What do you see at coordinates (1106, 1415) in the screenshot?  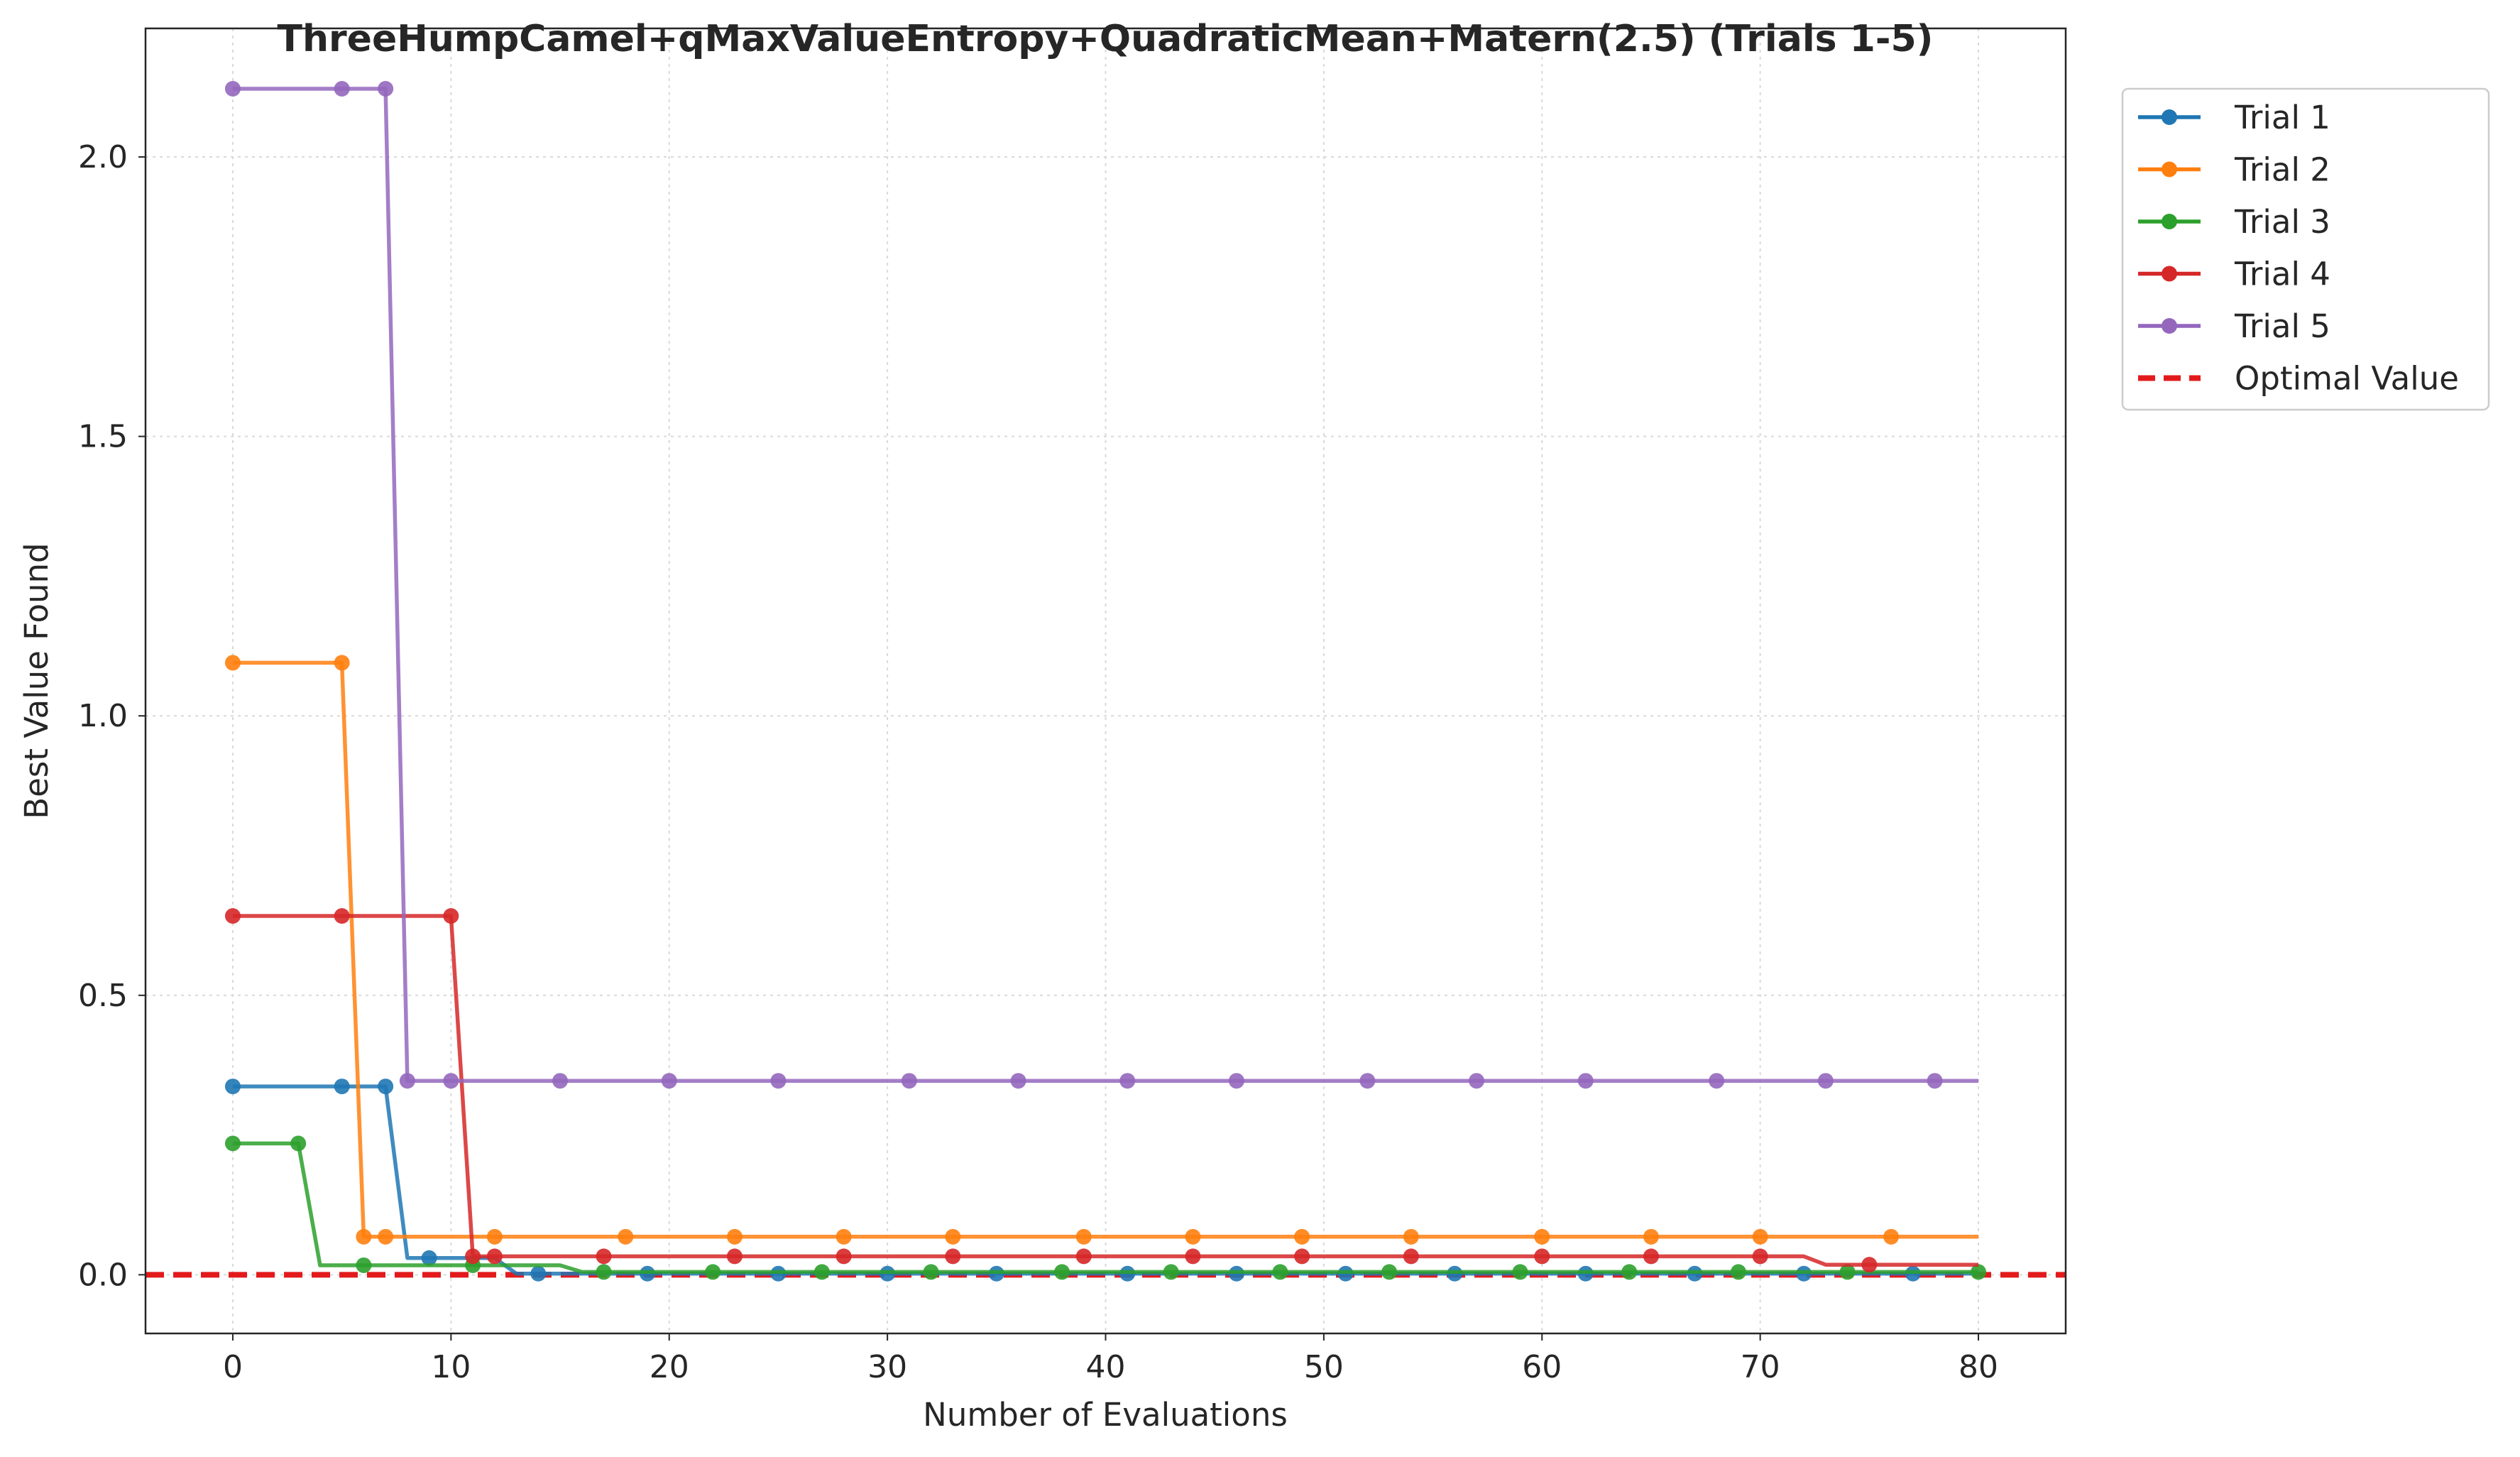 I see `x-axis-label: Number of Evaluations` at bounding box center [1106, 1415].